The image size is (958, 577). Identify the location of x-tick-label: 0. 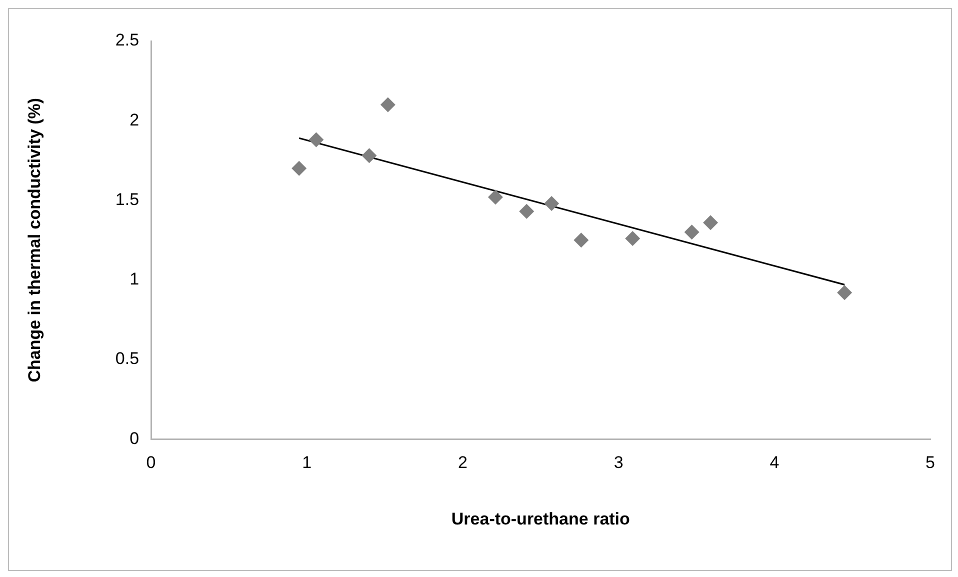
(151, 462).